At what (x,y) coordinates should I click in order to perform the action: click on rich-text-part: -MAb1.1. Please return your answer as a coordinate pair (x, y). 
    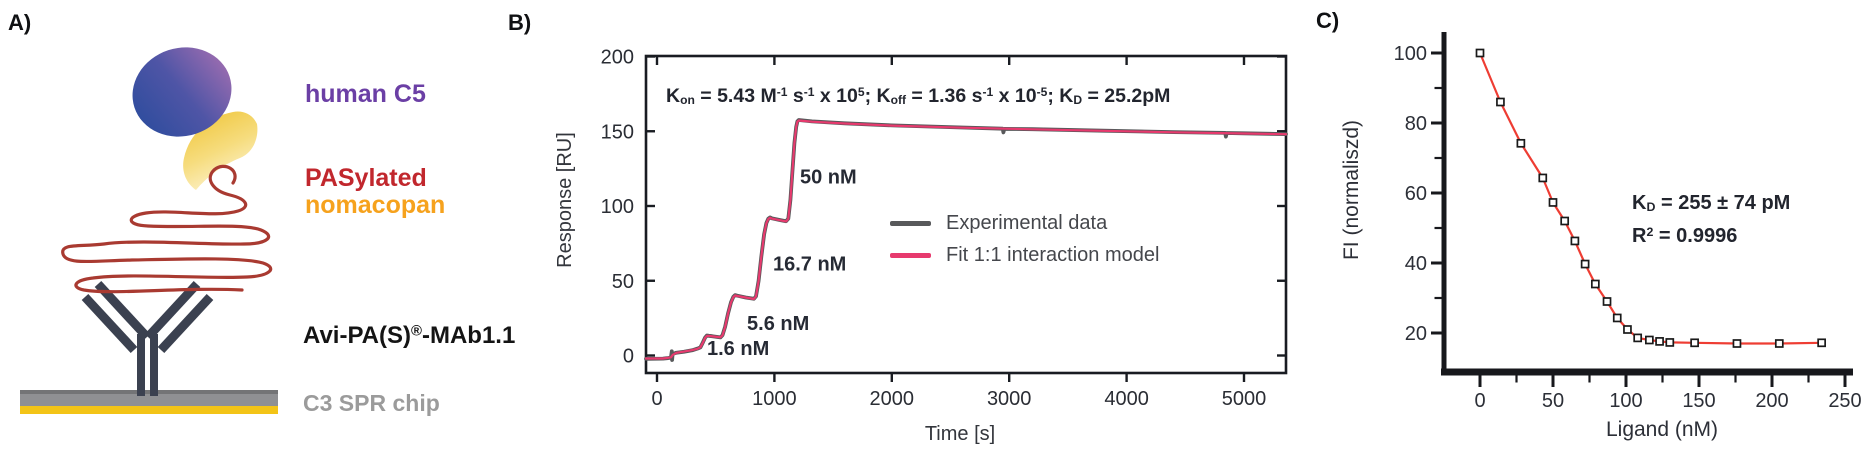
    Looking at the image, I should click on (468, 335).